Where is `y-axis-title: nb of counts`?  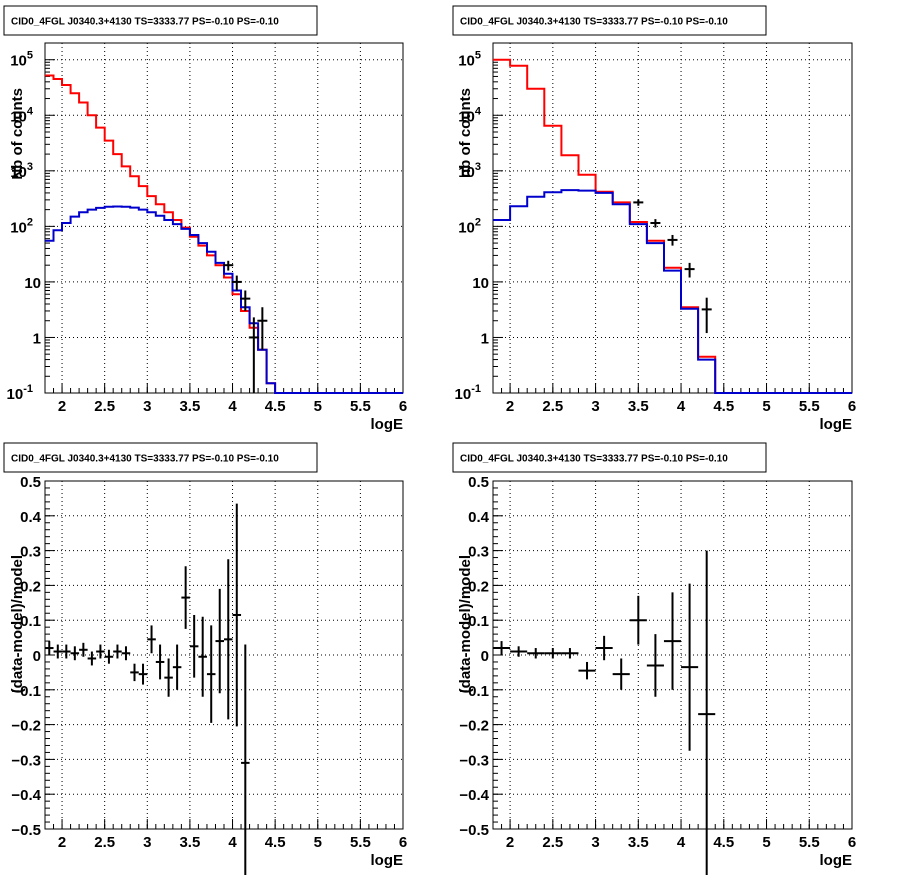 y-axis-title: nb of counts is located at coordinates (465, 133).